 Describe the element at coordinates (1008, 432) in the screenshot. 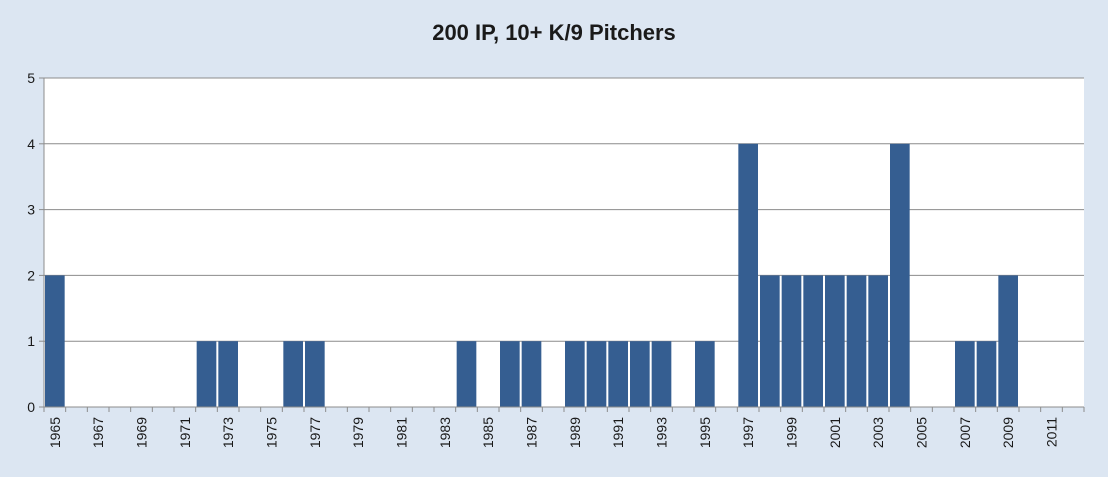

I see `x-tick-label: 2009` at that location.